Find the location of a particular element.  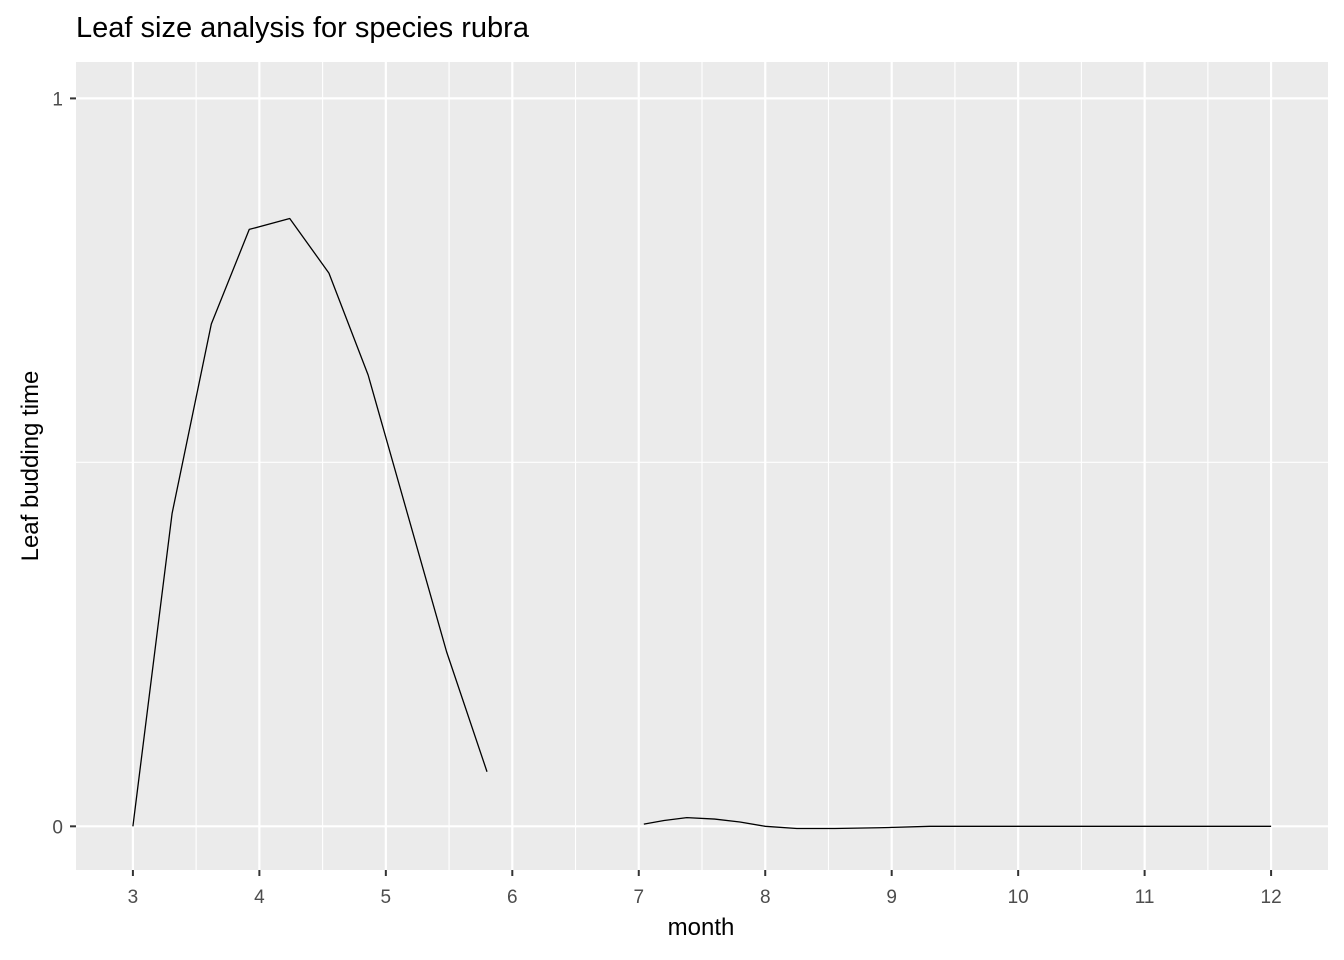

x-tick-label: 6 is located at coordinates (512, 897).